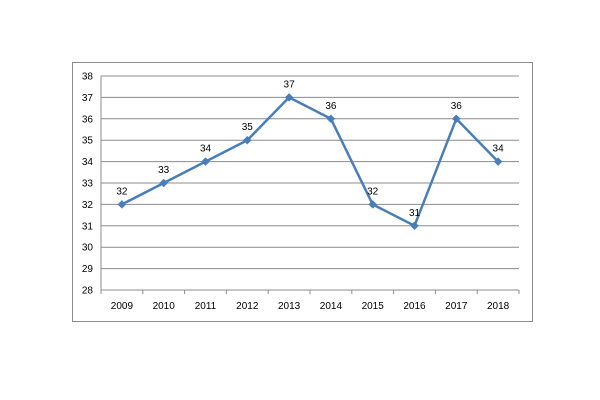 This screenshot has height=400, width=600. I want to click on data-point-2009, so click(122, 204).